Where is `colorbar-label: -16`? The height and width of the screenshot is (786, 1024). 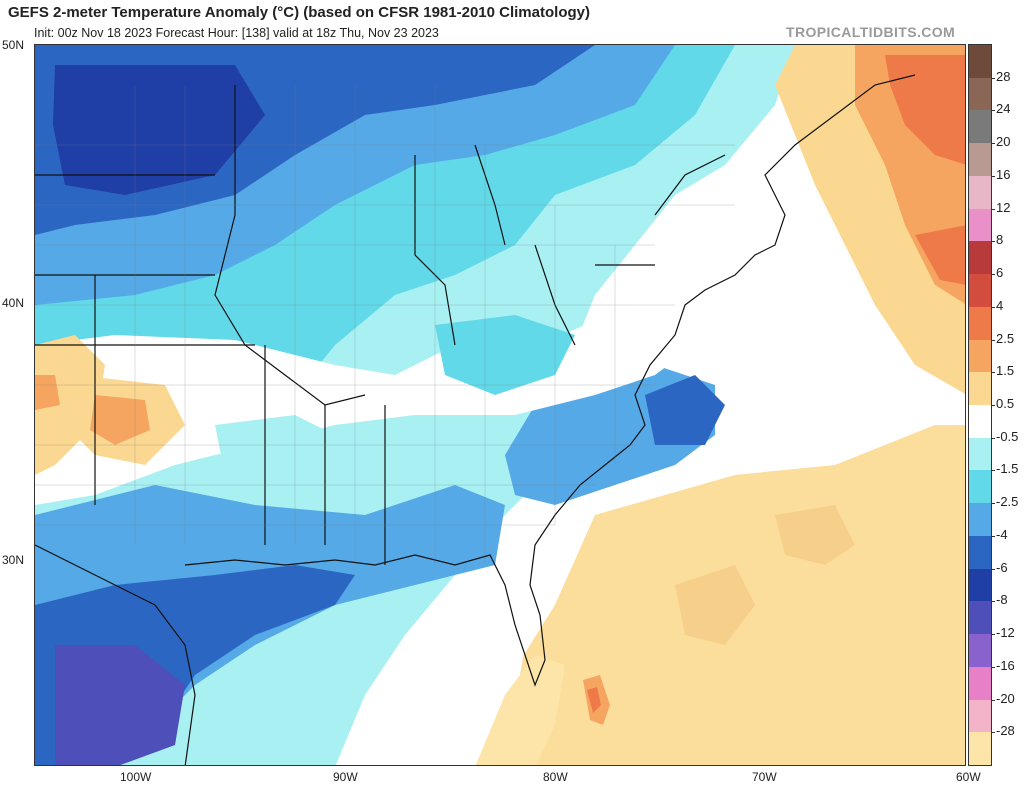
colorbar-label: -16 is located at coordinates (1005, 665).